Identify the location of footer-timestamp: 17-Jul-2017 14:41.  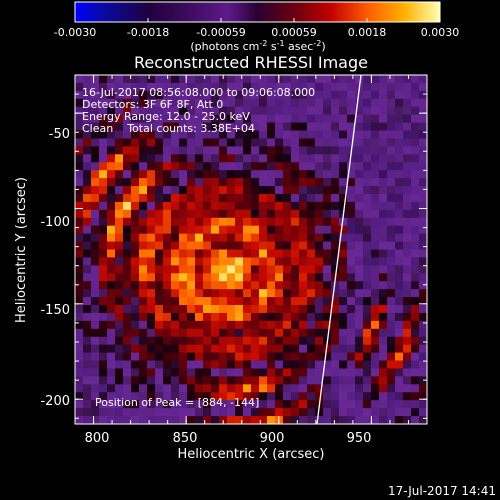
(442, 491).